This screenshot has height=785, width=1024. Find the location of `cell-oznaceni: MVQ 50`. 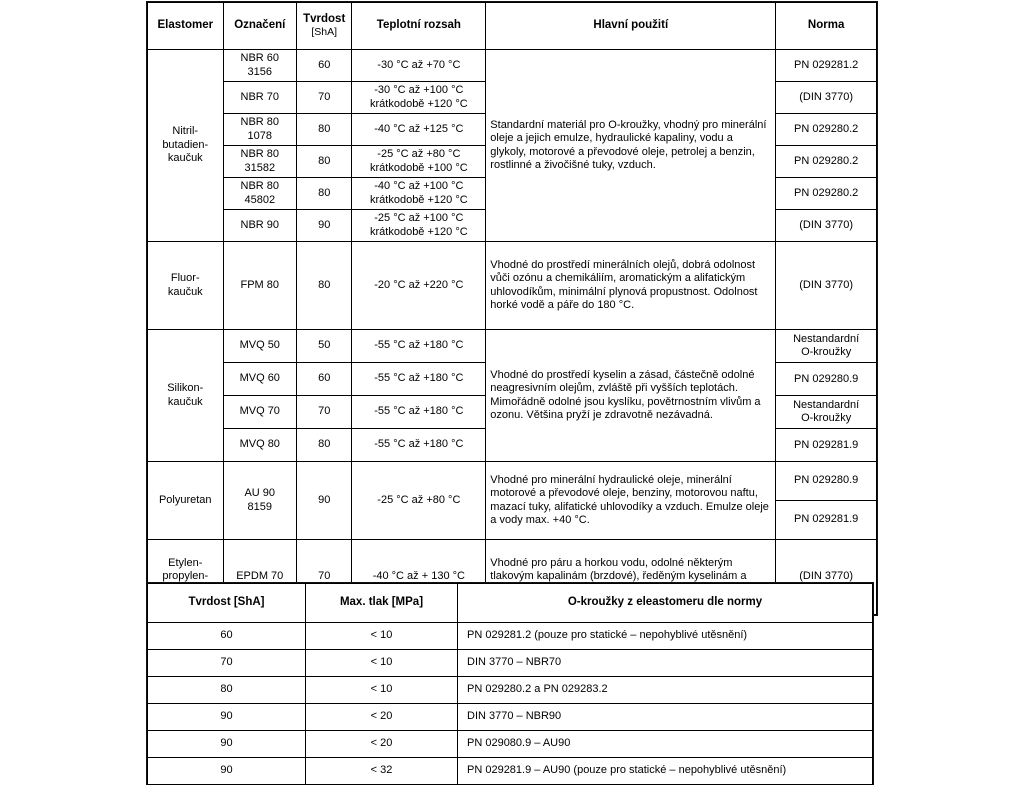

cell-oznaceni: MVQ 50 is located at coordinates (260, 346).